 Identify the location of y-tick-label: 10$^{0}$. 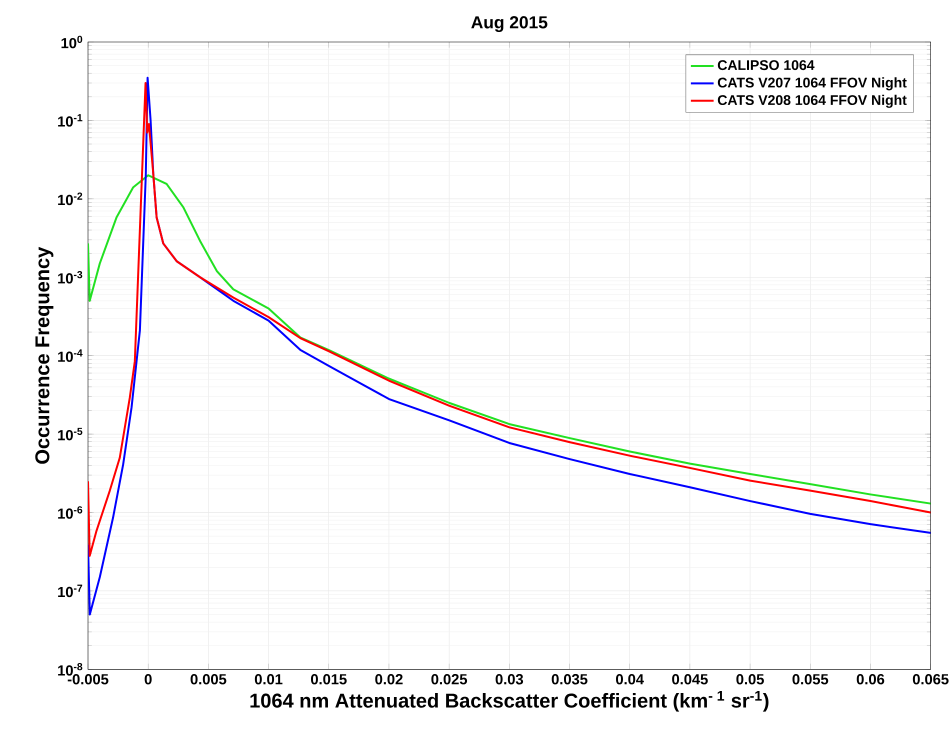
(72, 42).